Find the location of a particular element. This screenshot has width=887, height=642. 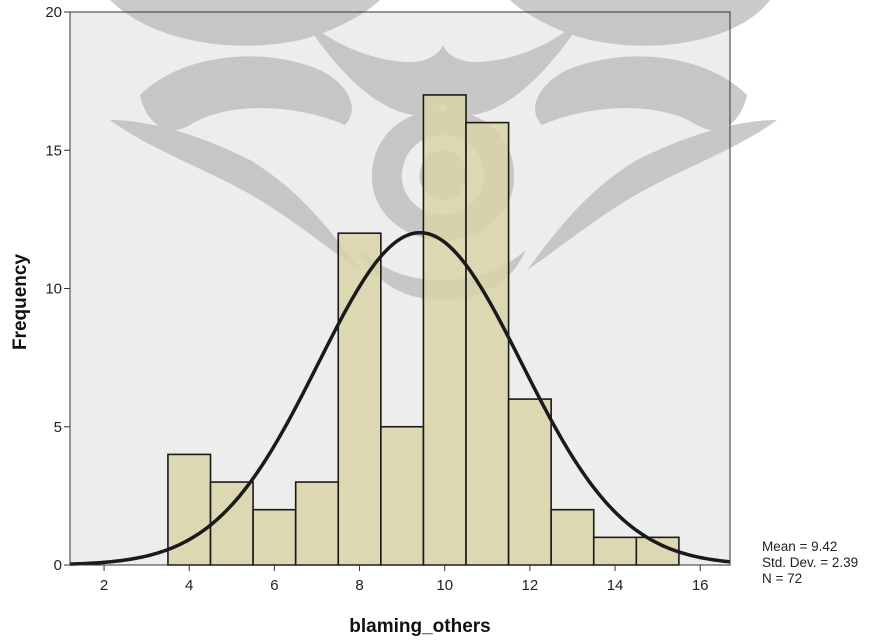

x-axis-title: blaming_others is located at coordinates (419, 626).